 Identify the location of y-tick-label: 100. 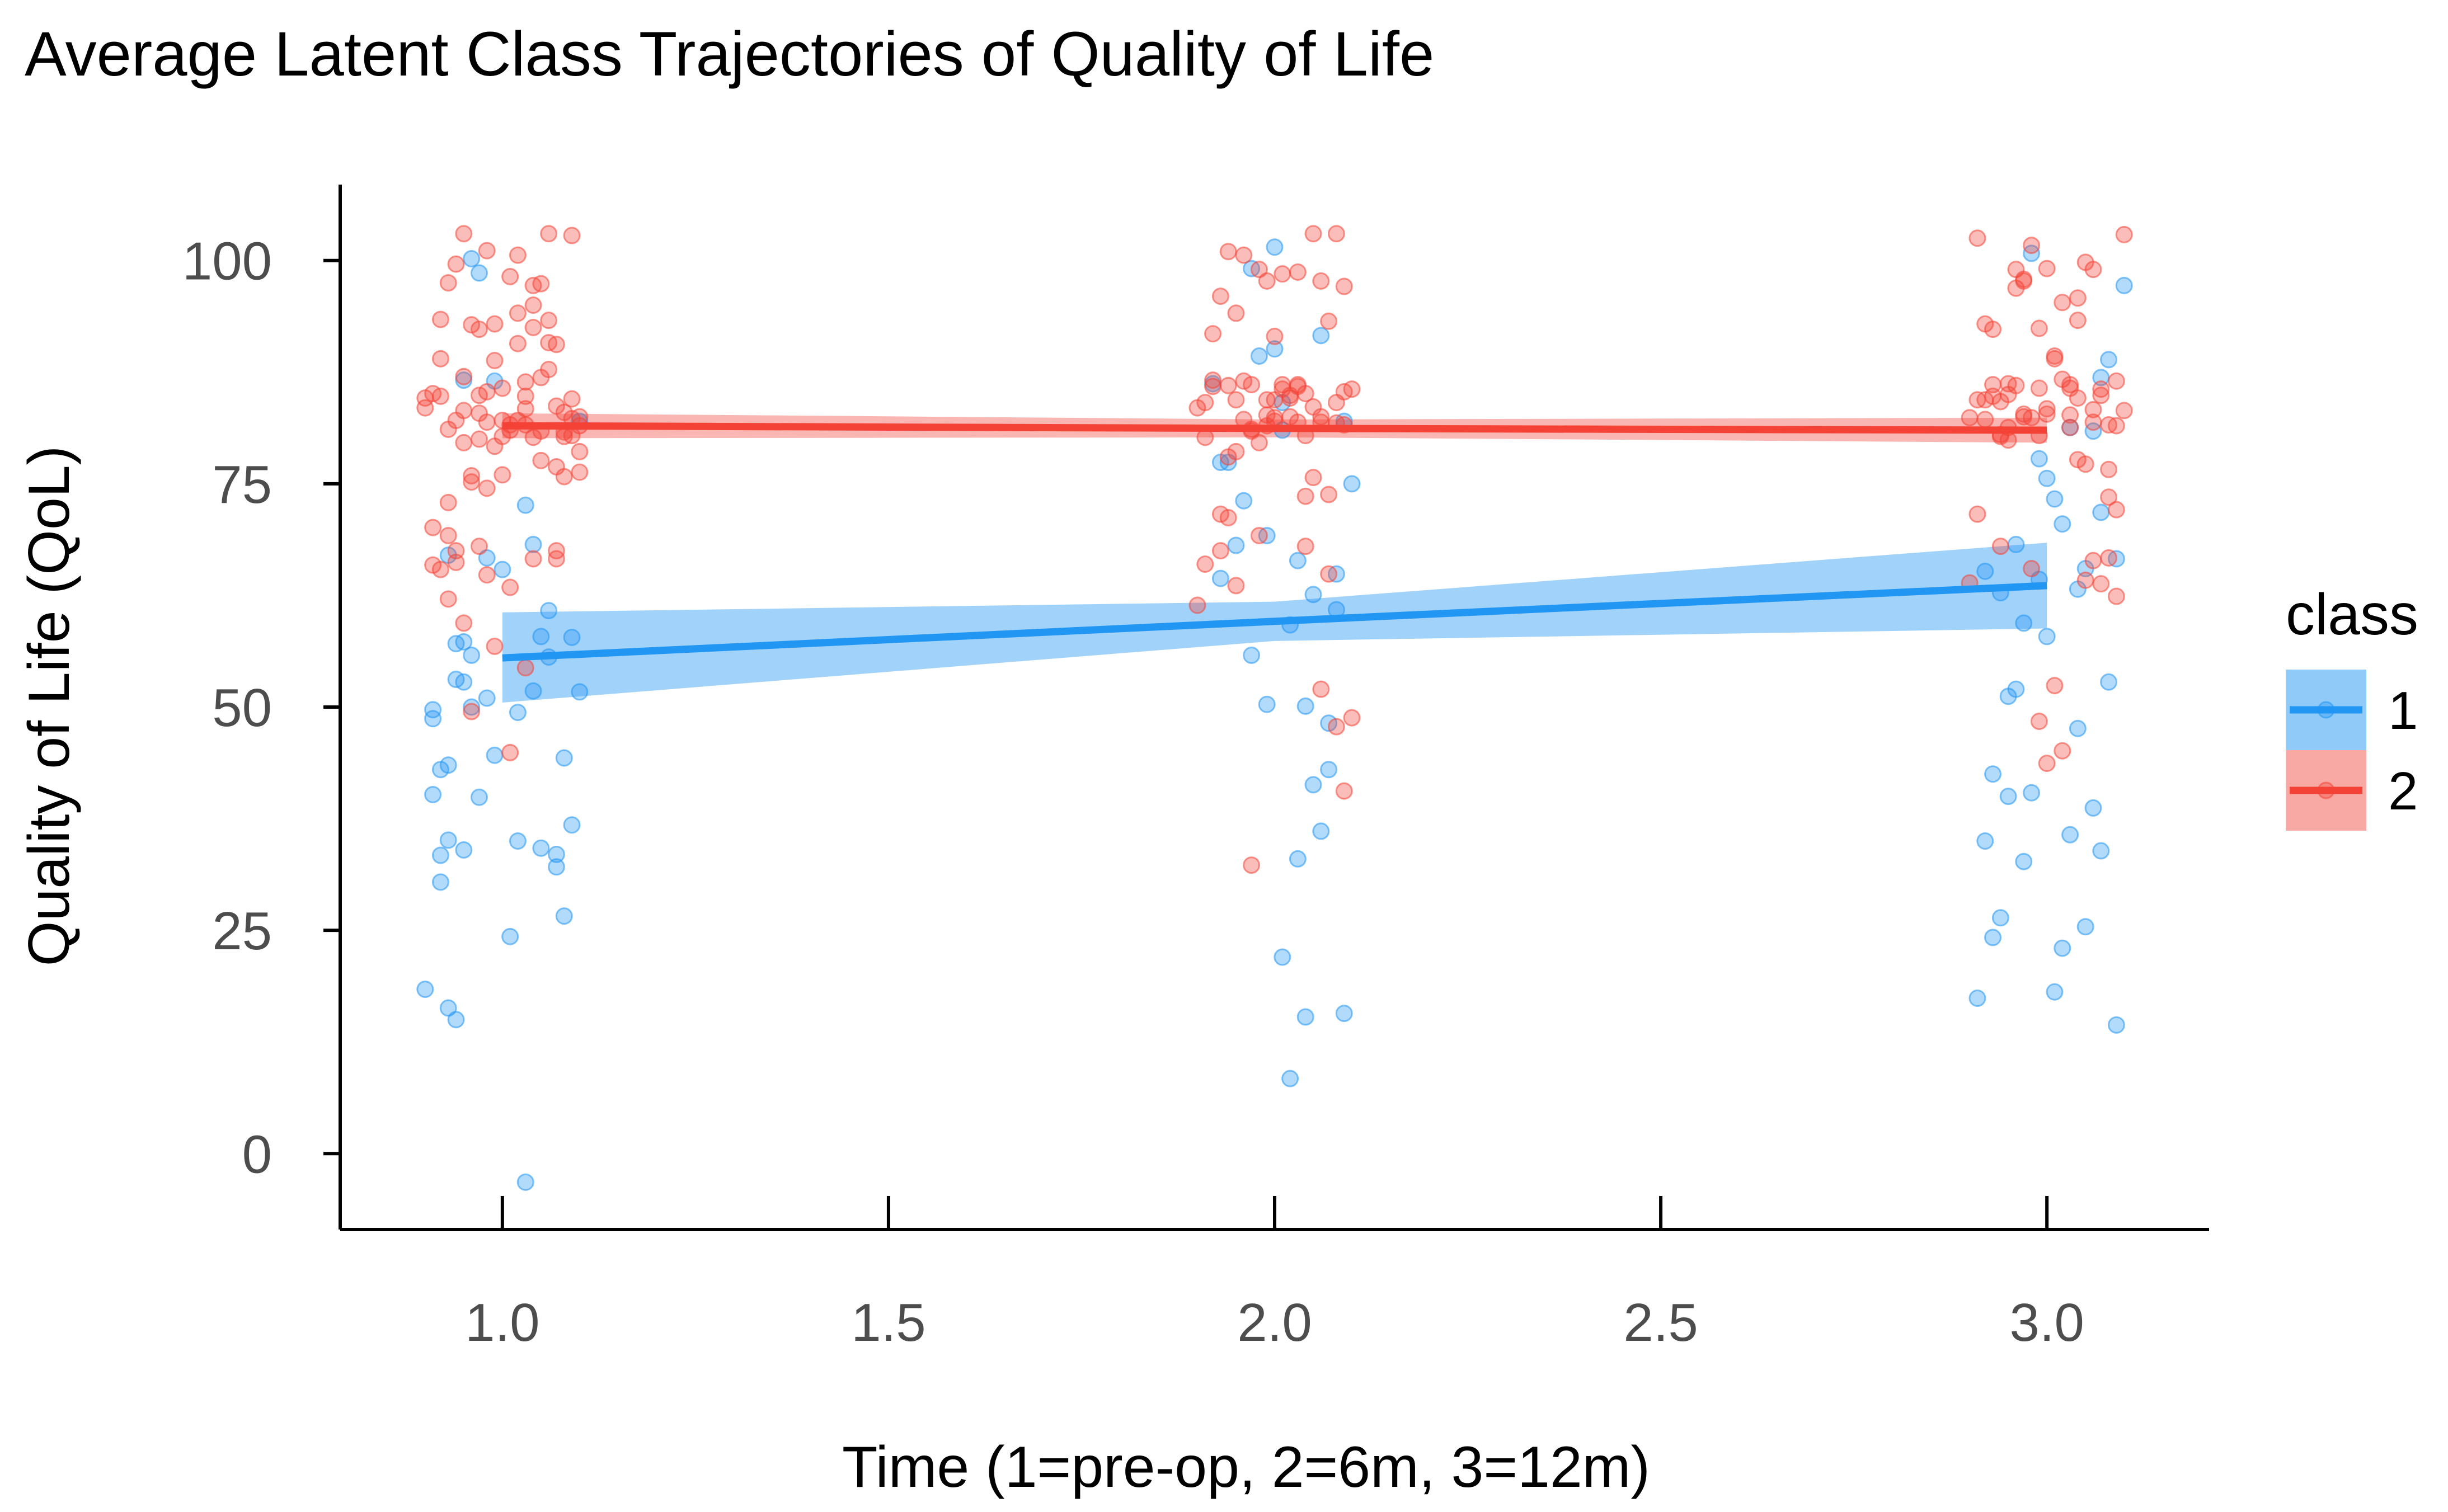
(227, 261).